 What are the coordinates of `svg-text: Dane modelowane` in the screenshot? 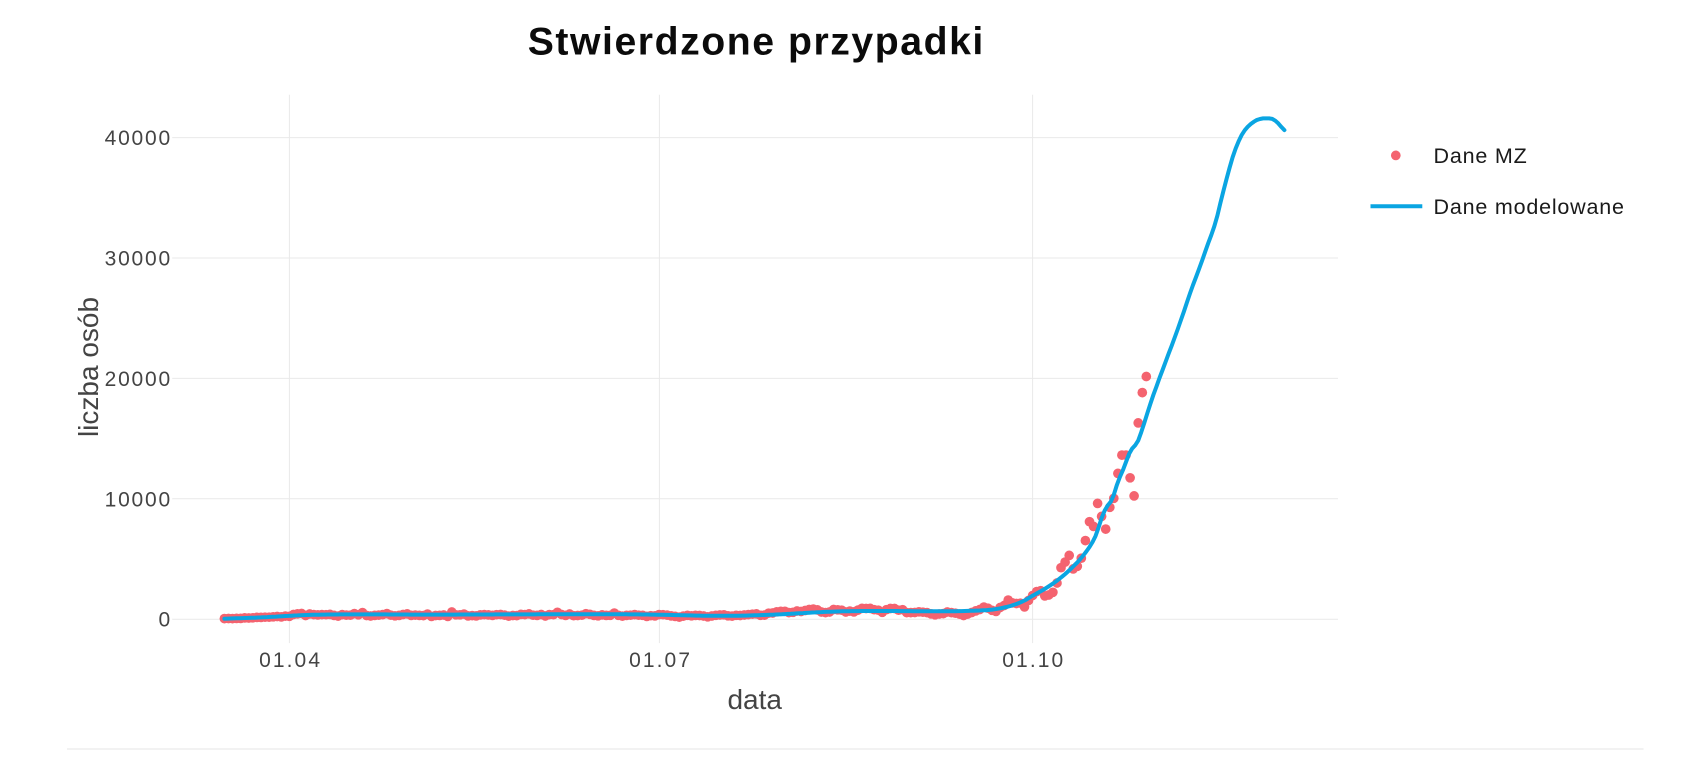 It's located at (1529, 207).